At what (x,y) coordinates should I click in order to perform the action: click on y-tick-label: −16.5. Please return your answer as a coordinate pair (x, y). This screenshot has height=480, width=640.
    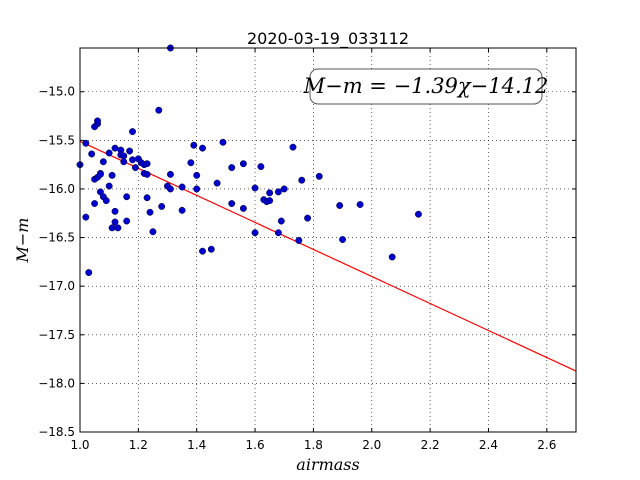
    Looking at the image, I should click on (56, 238).